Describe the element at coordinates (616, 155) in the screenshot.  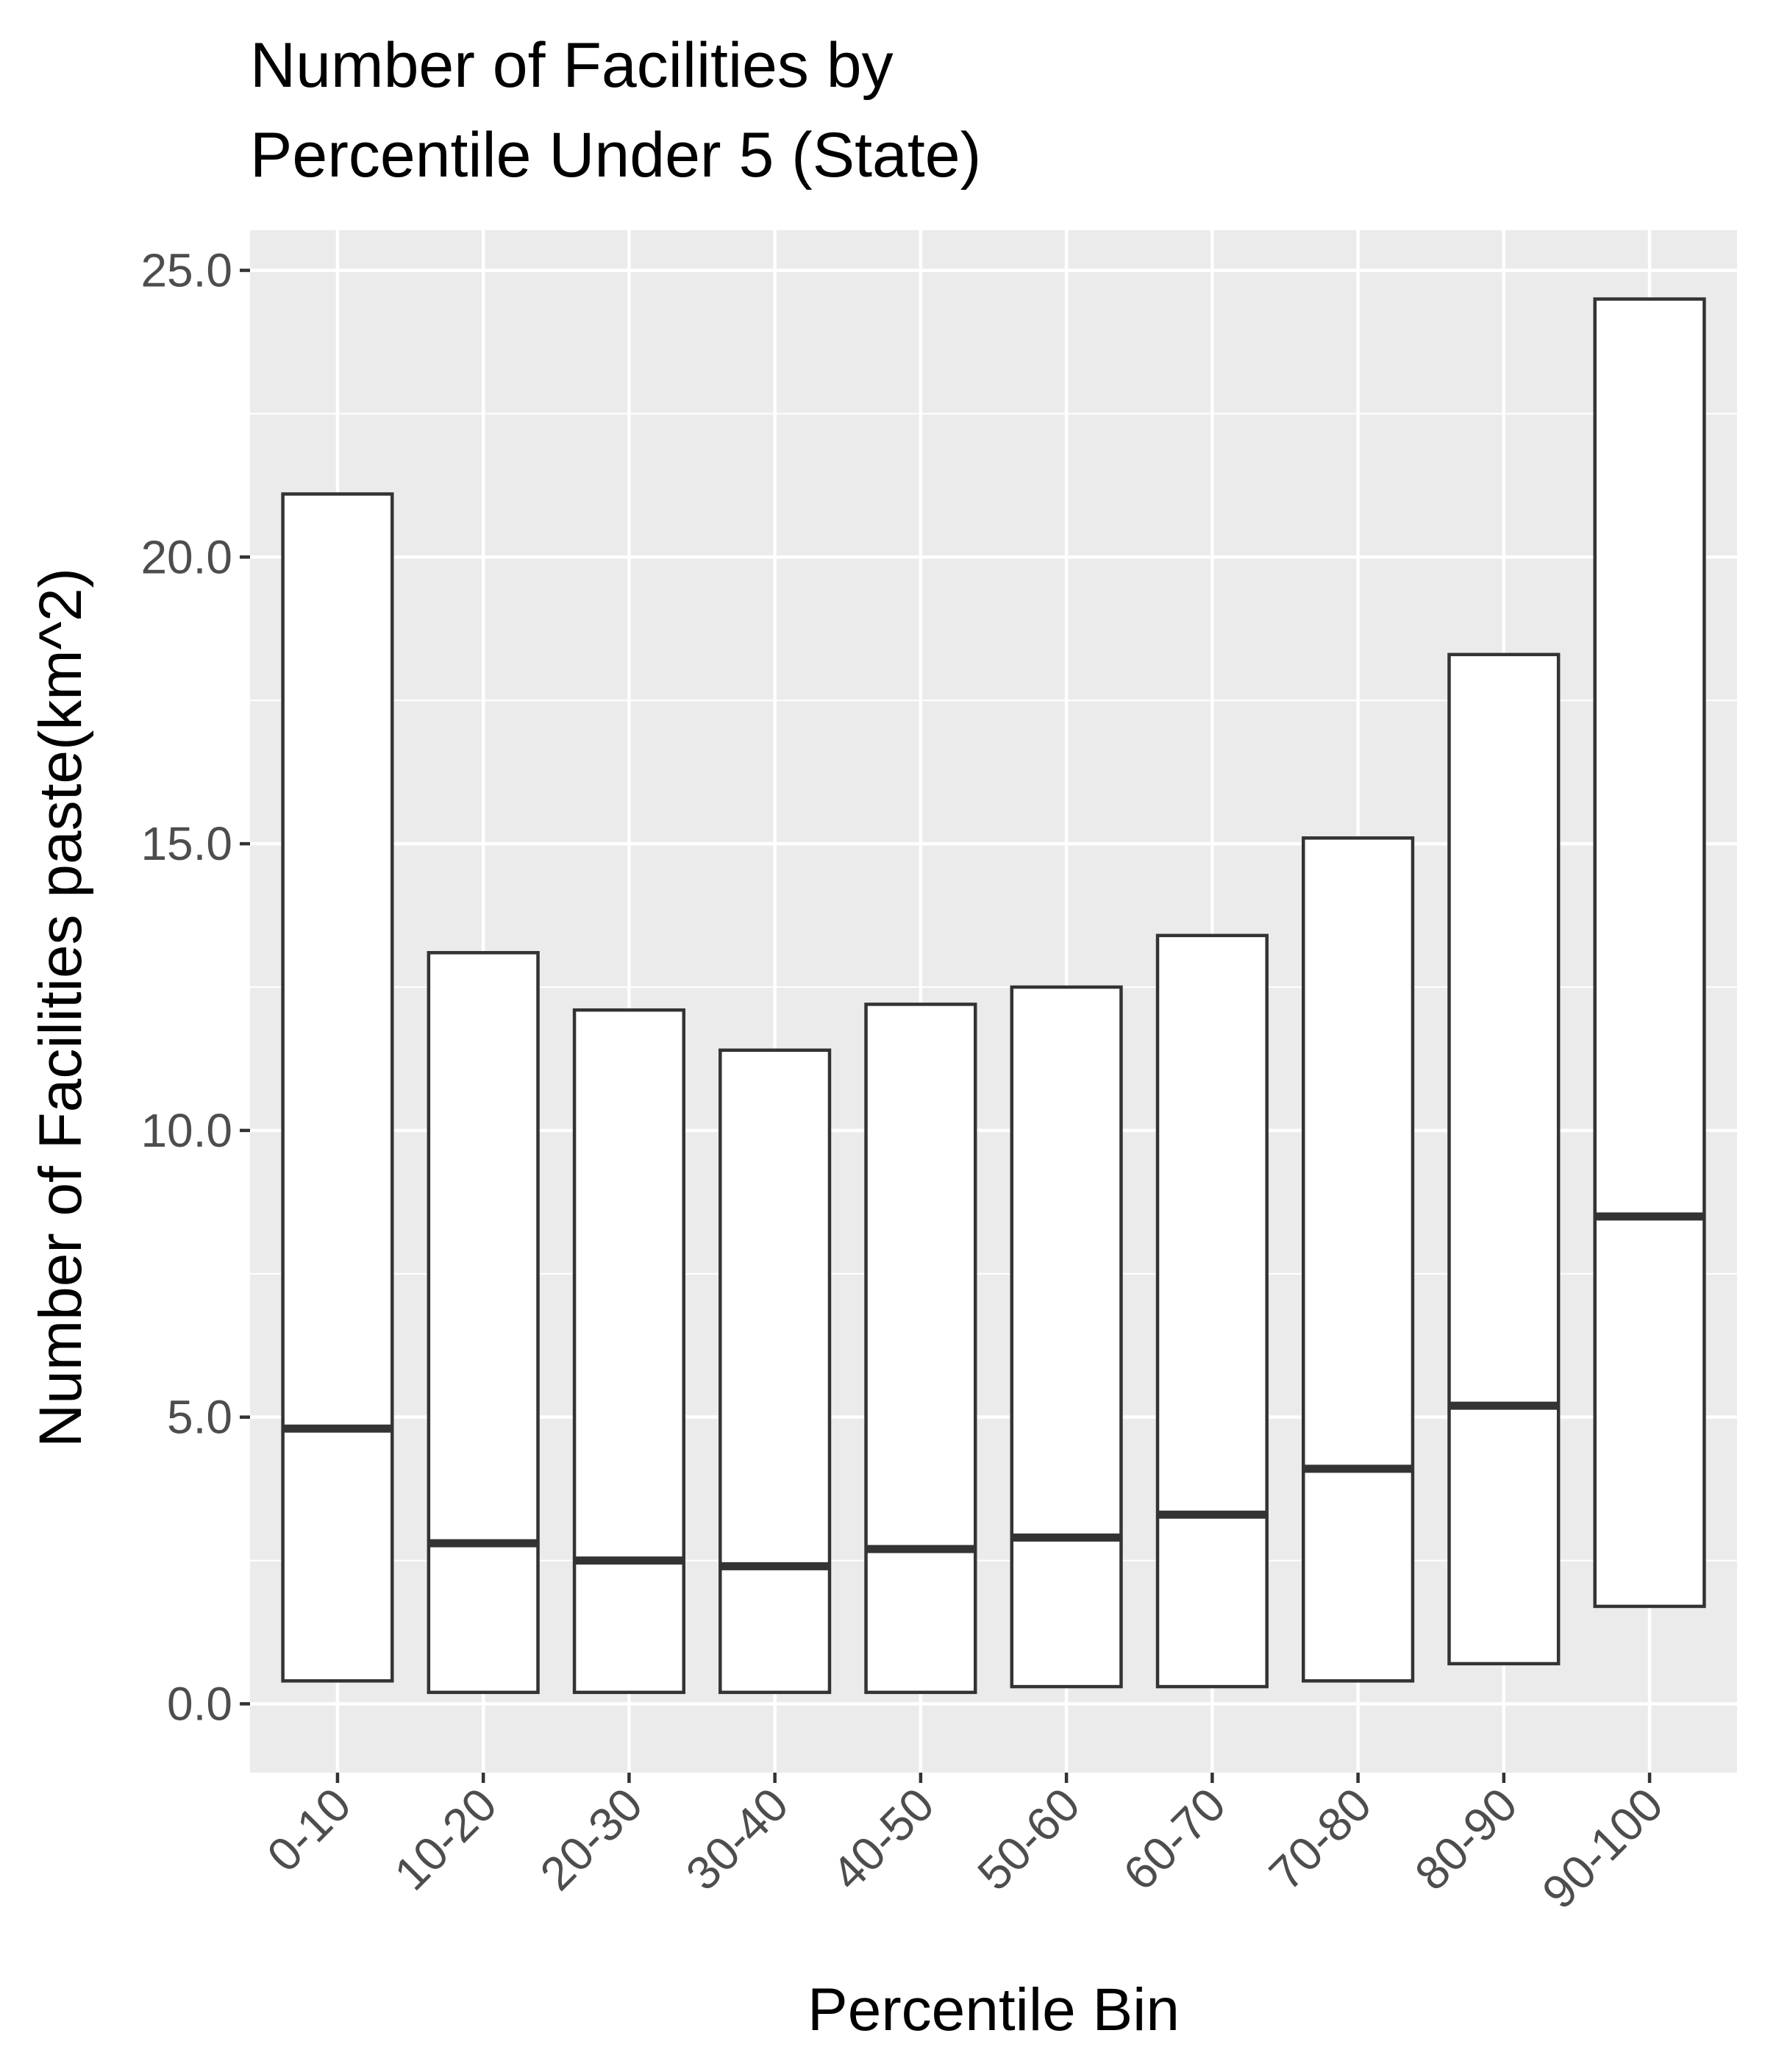
I see `chart-title-line-2: Percentile Under 5 (State)` at that location.